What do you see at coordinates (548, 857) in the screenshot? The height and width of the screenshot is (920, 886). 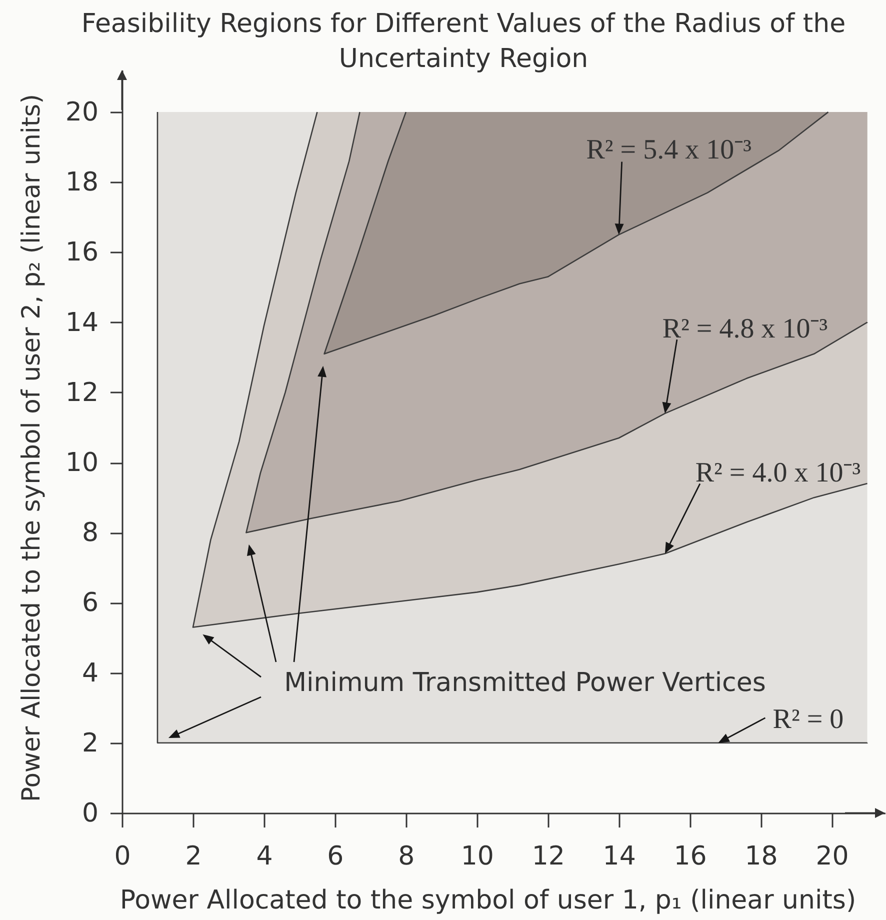 I see `x-tick-label: 12` at bounding box center [548, 857].